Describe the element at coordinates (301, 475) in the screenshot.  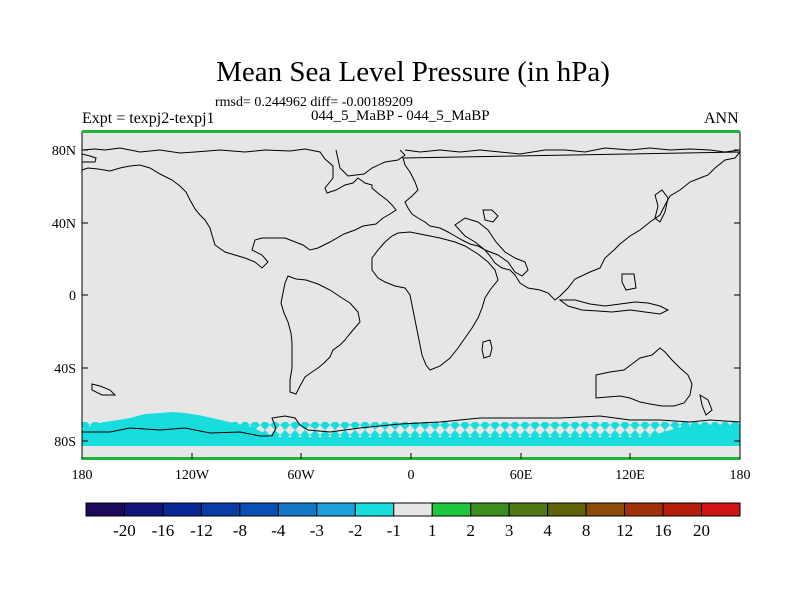
I see `x-tick-label: 60W` at that location.